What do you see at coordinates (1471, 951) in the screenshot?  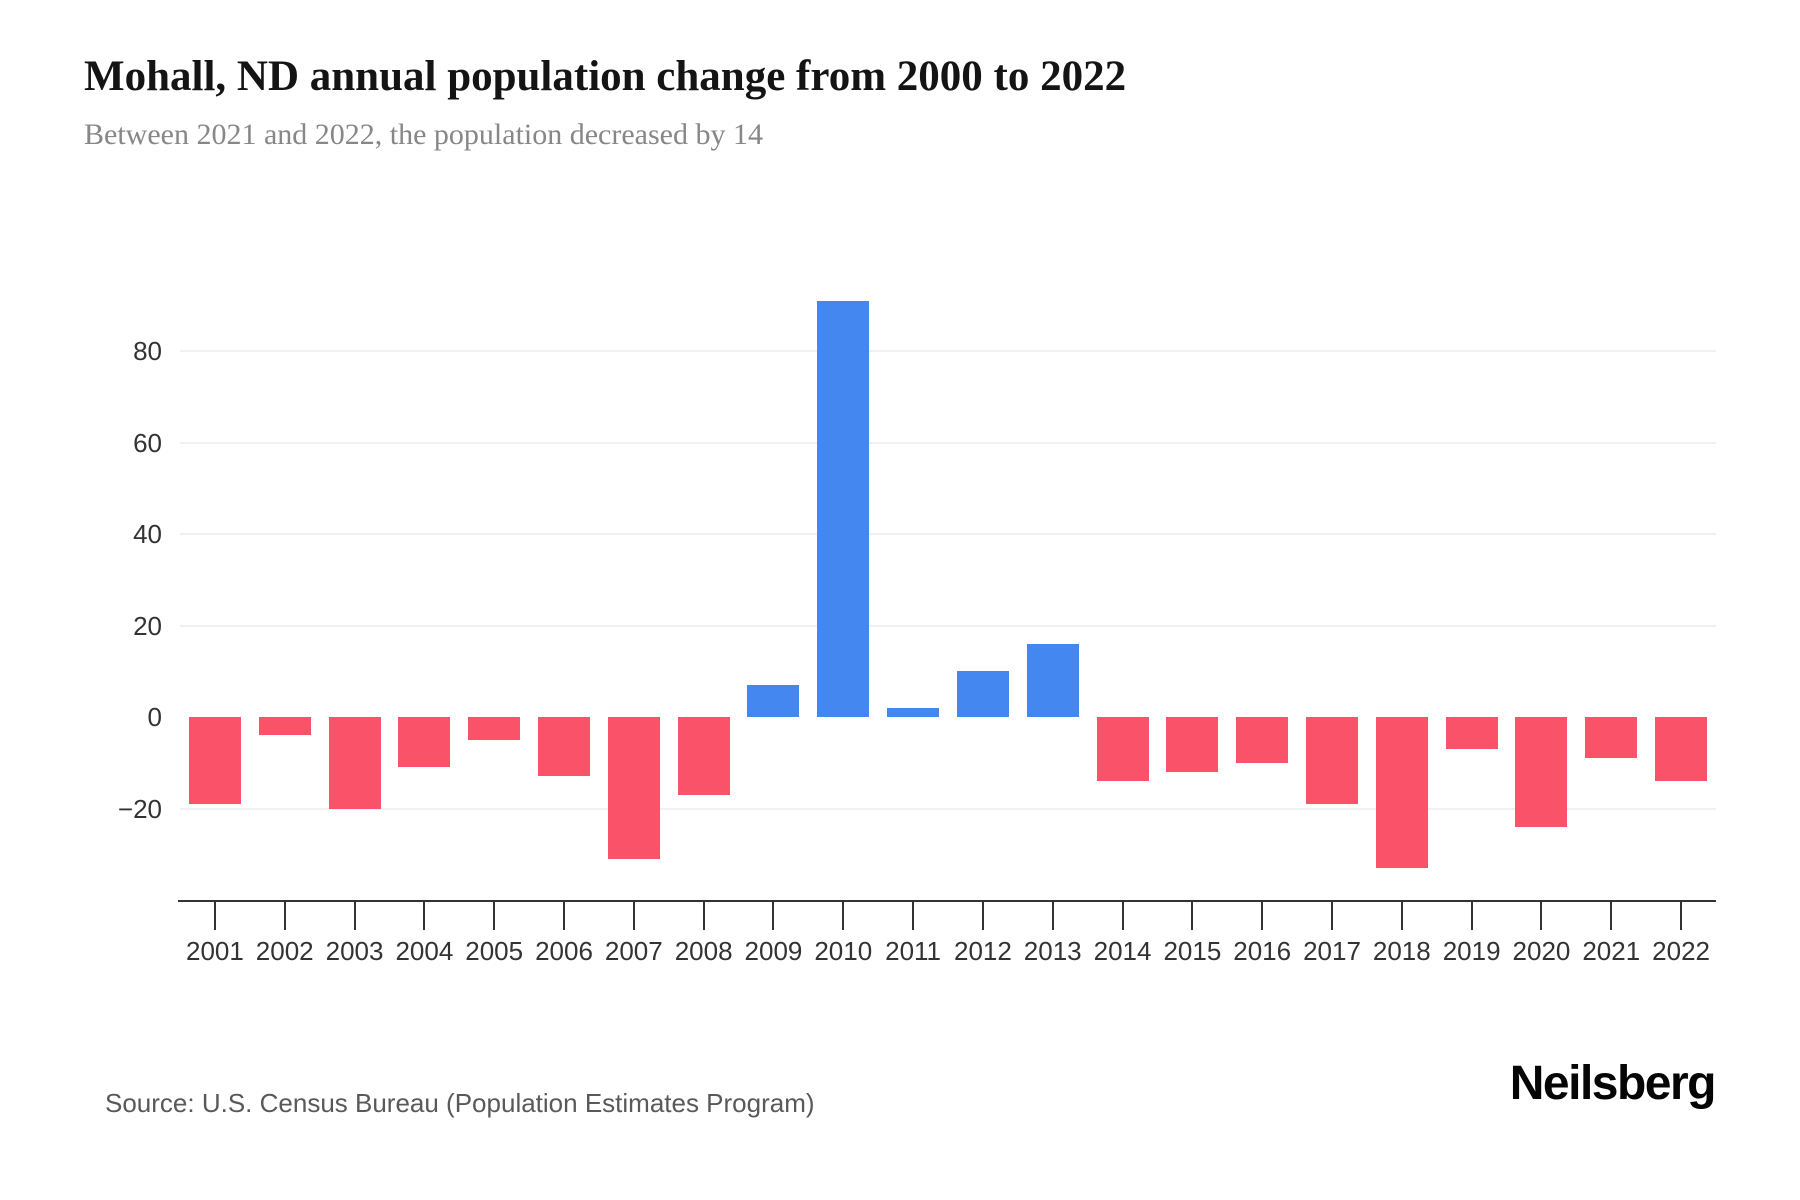 I see `x-axis-label: 2019` at bounding box center [1471, 951].